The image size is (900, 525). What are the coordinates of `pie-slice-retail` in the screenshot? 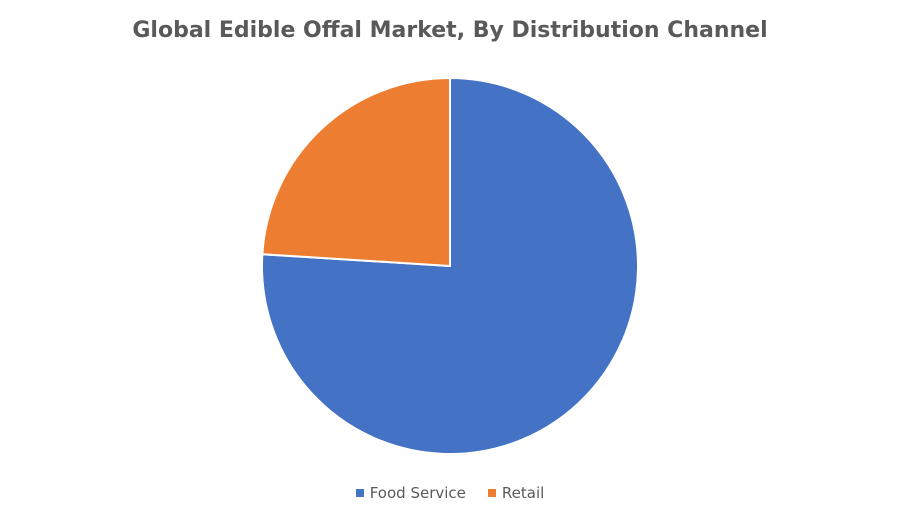 It's located at (356, 172).